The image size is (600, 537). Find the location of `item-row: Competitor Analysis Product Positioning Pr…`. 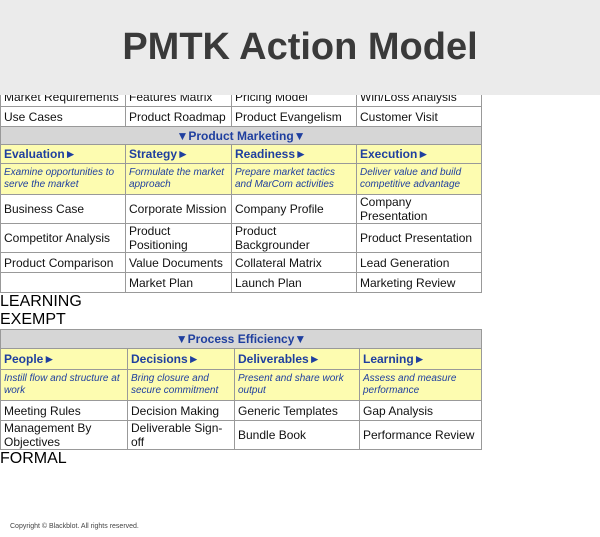

item-row: Competitor Analysis Product Positioning Pr… is located at coordinates (241, 238).